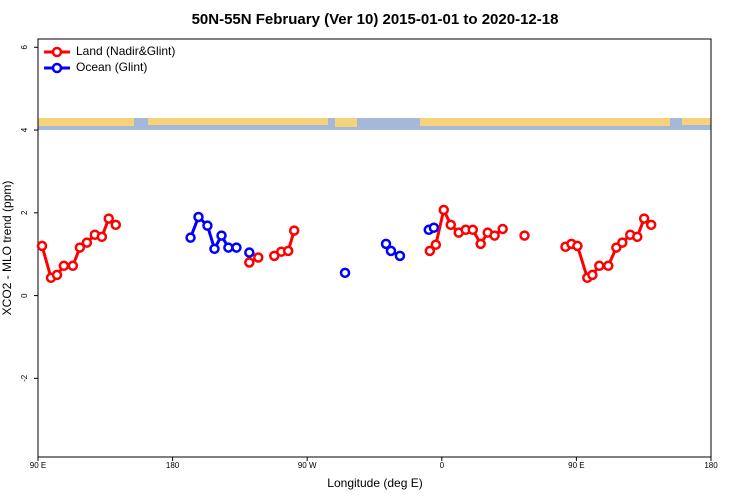  Describe the element at coordinates (109, 59) in the screenshot. I see `legend: Land (Nadir&Glint) Ocean (Glint)` at that location.